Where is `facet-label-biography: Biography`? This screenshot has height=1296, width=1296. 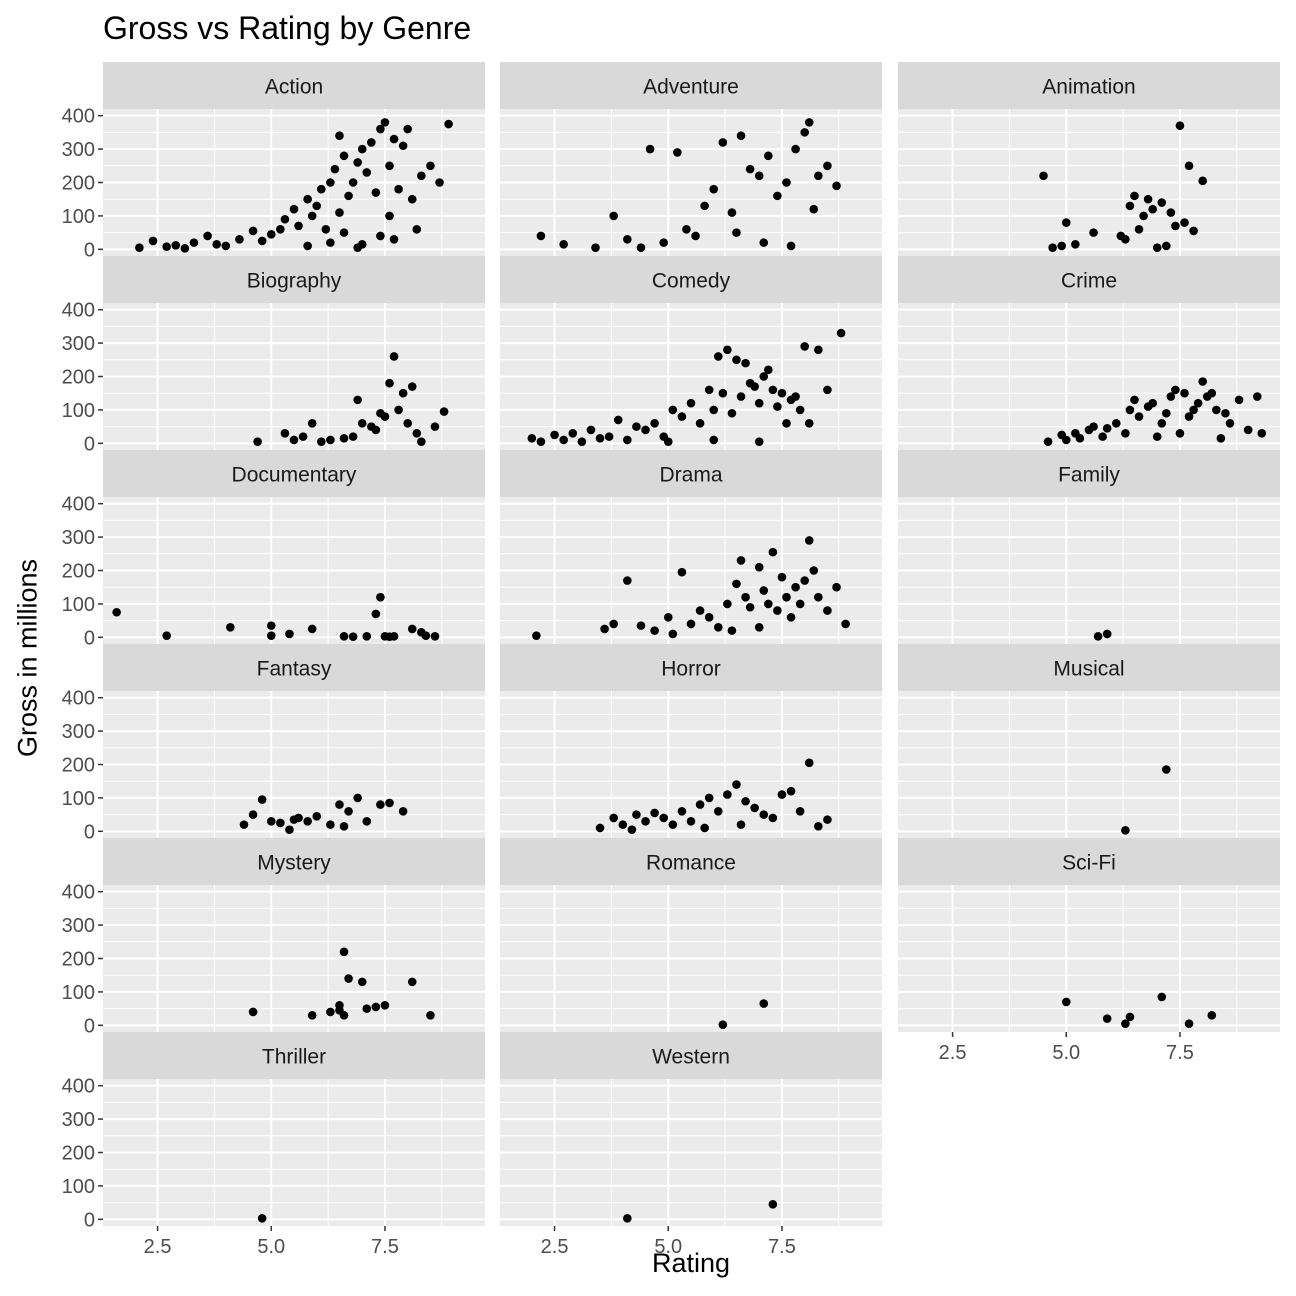 facet-label-biography: Biography is located at coordinates (294, 281).